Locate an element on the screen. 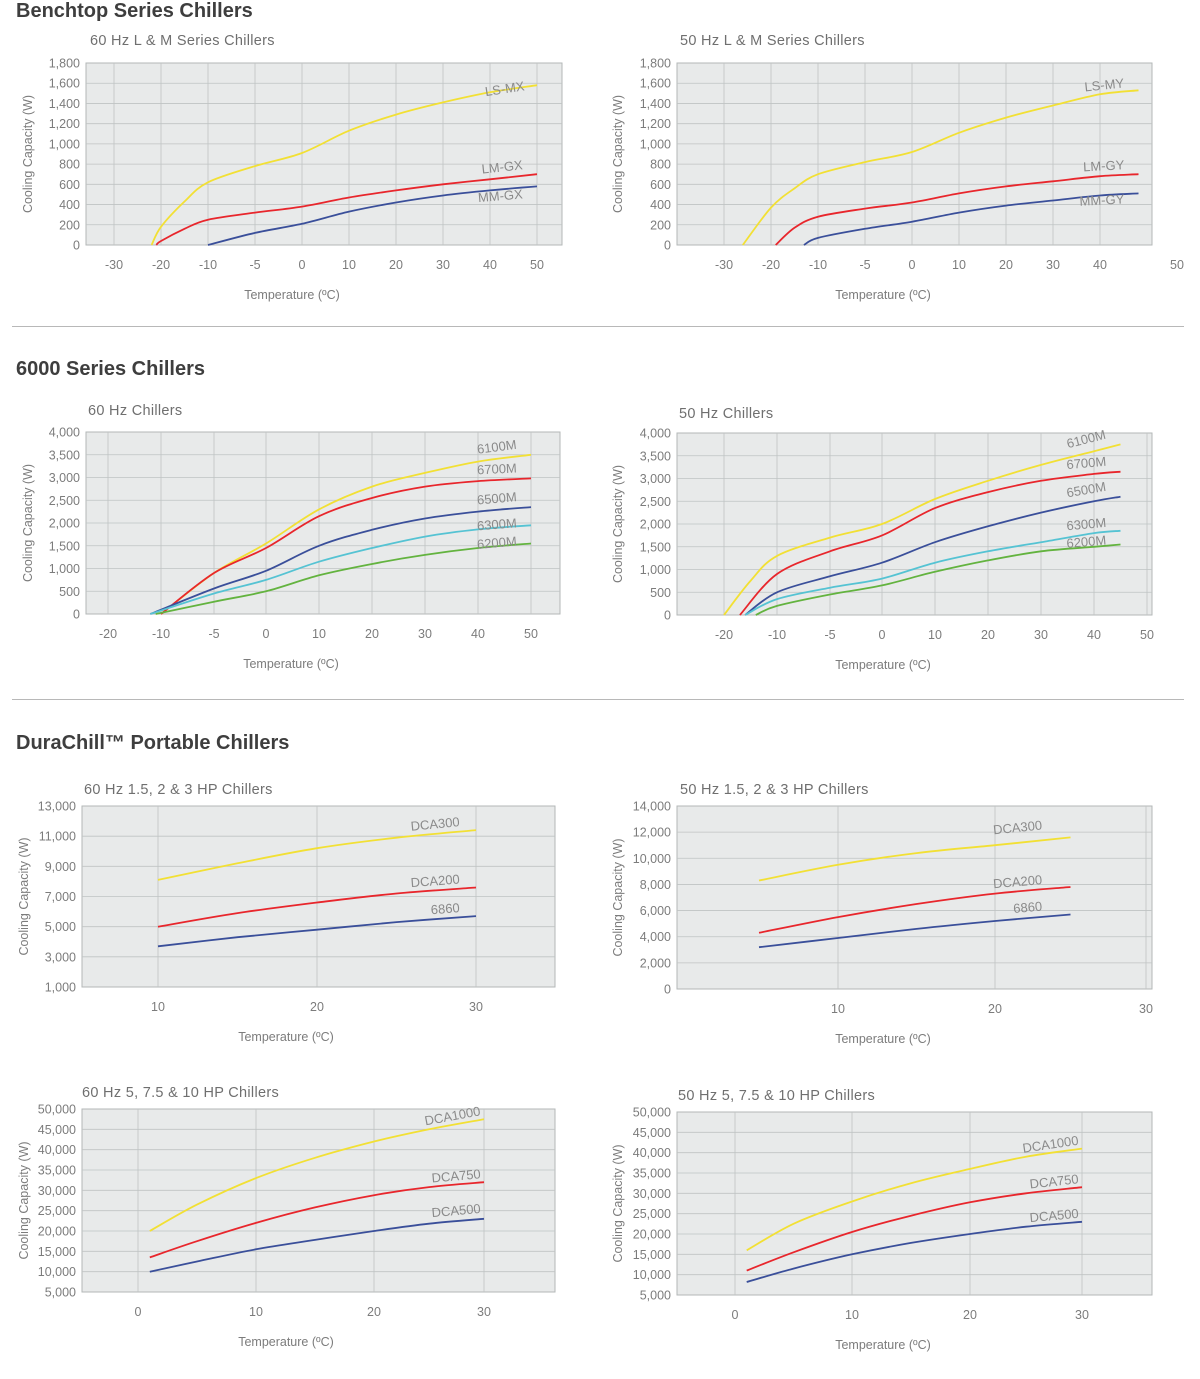  series-label: 6100M is located at coordinates (496, 447).